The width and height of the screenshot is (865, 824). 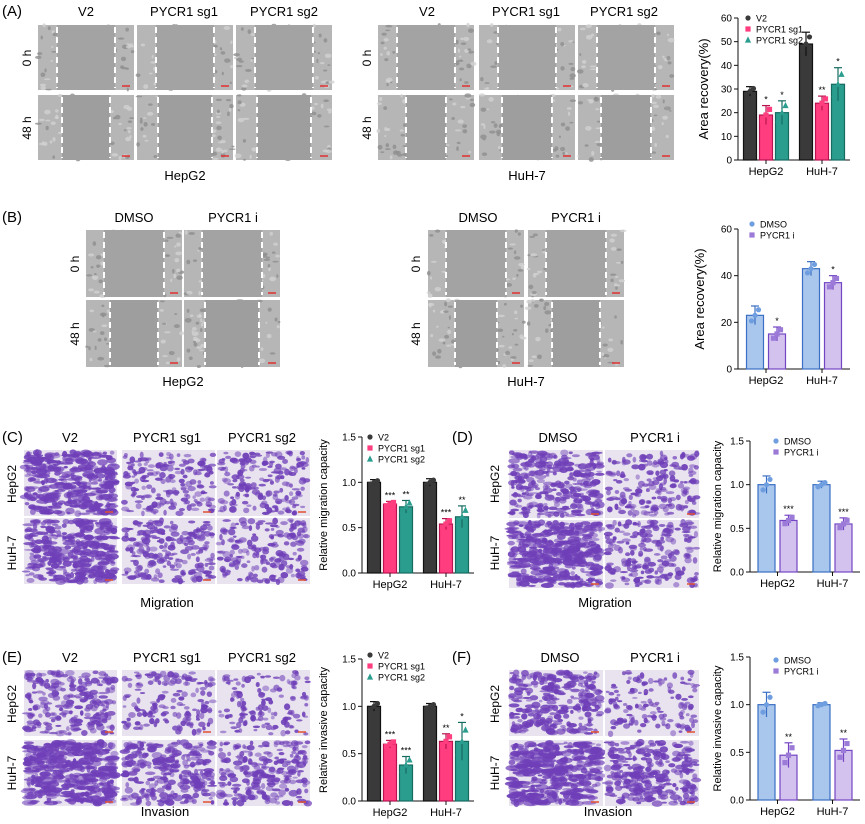 What do you see at coordinates (263, 551) in the screenshot?
I see `transwell-micrograph` at bounding box center [263, 551].